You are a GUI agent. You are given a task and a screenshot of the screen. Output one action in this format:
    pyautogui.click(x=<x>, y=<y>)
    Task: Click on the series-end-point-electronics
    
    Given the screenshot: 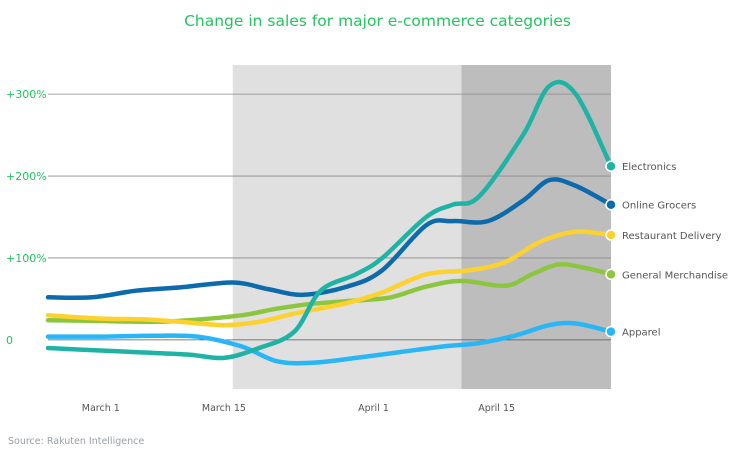 What is the action you would take?
    pyautogui.click(x=611, y=166)
    